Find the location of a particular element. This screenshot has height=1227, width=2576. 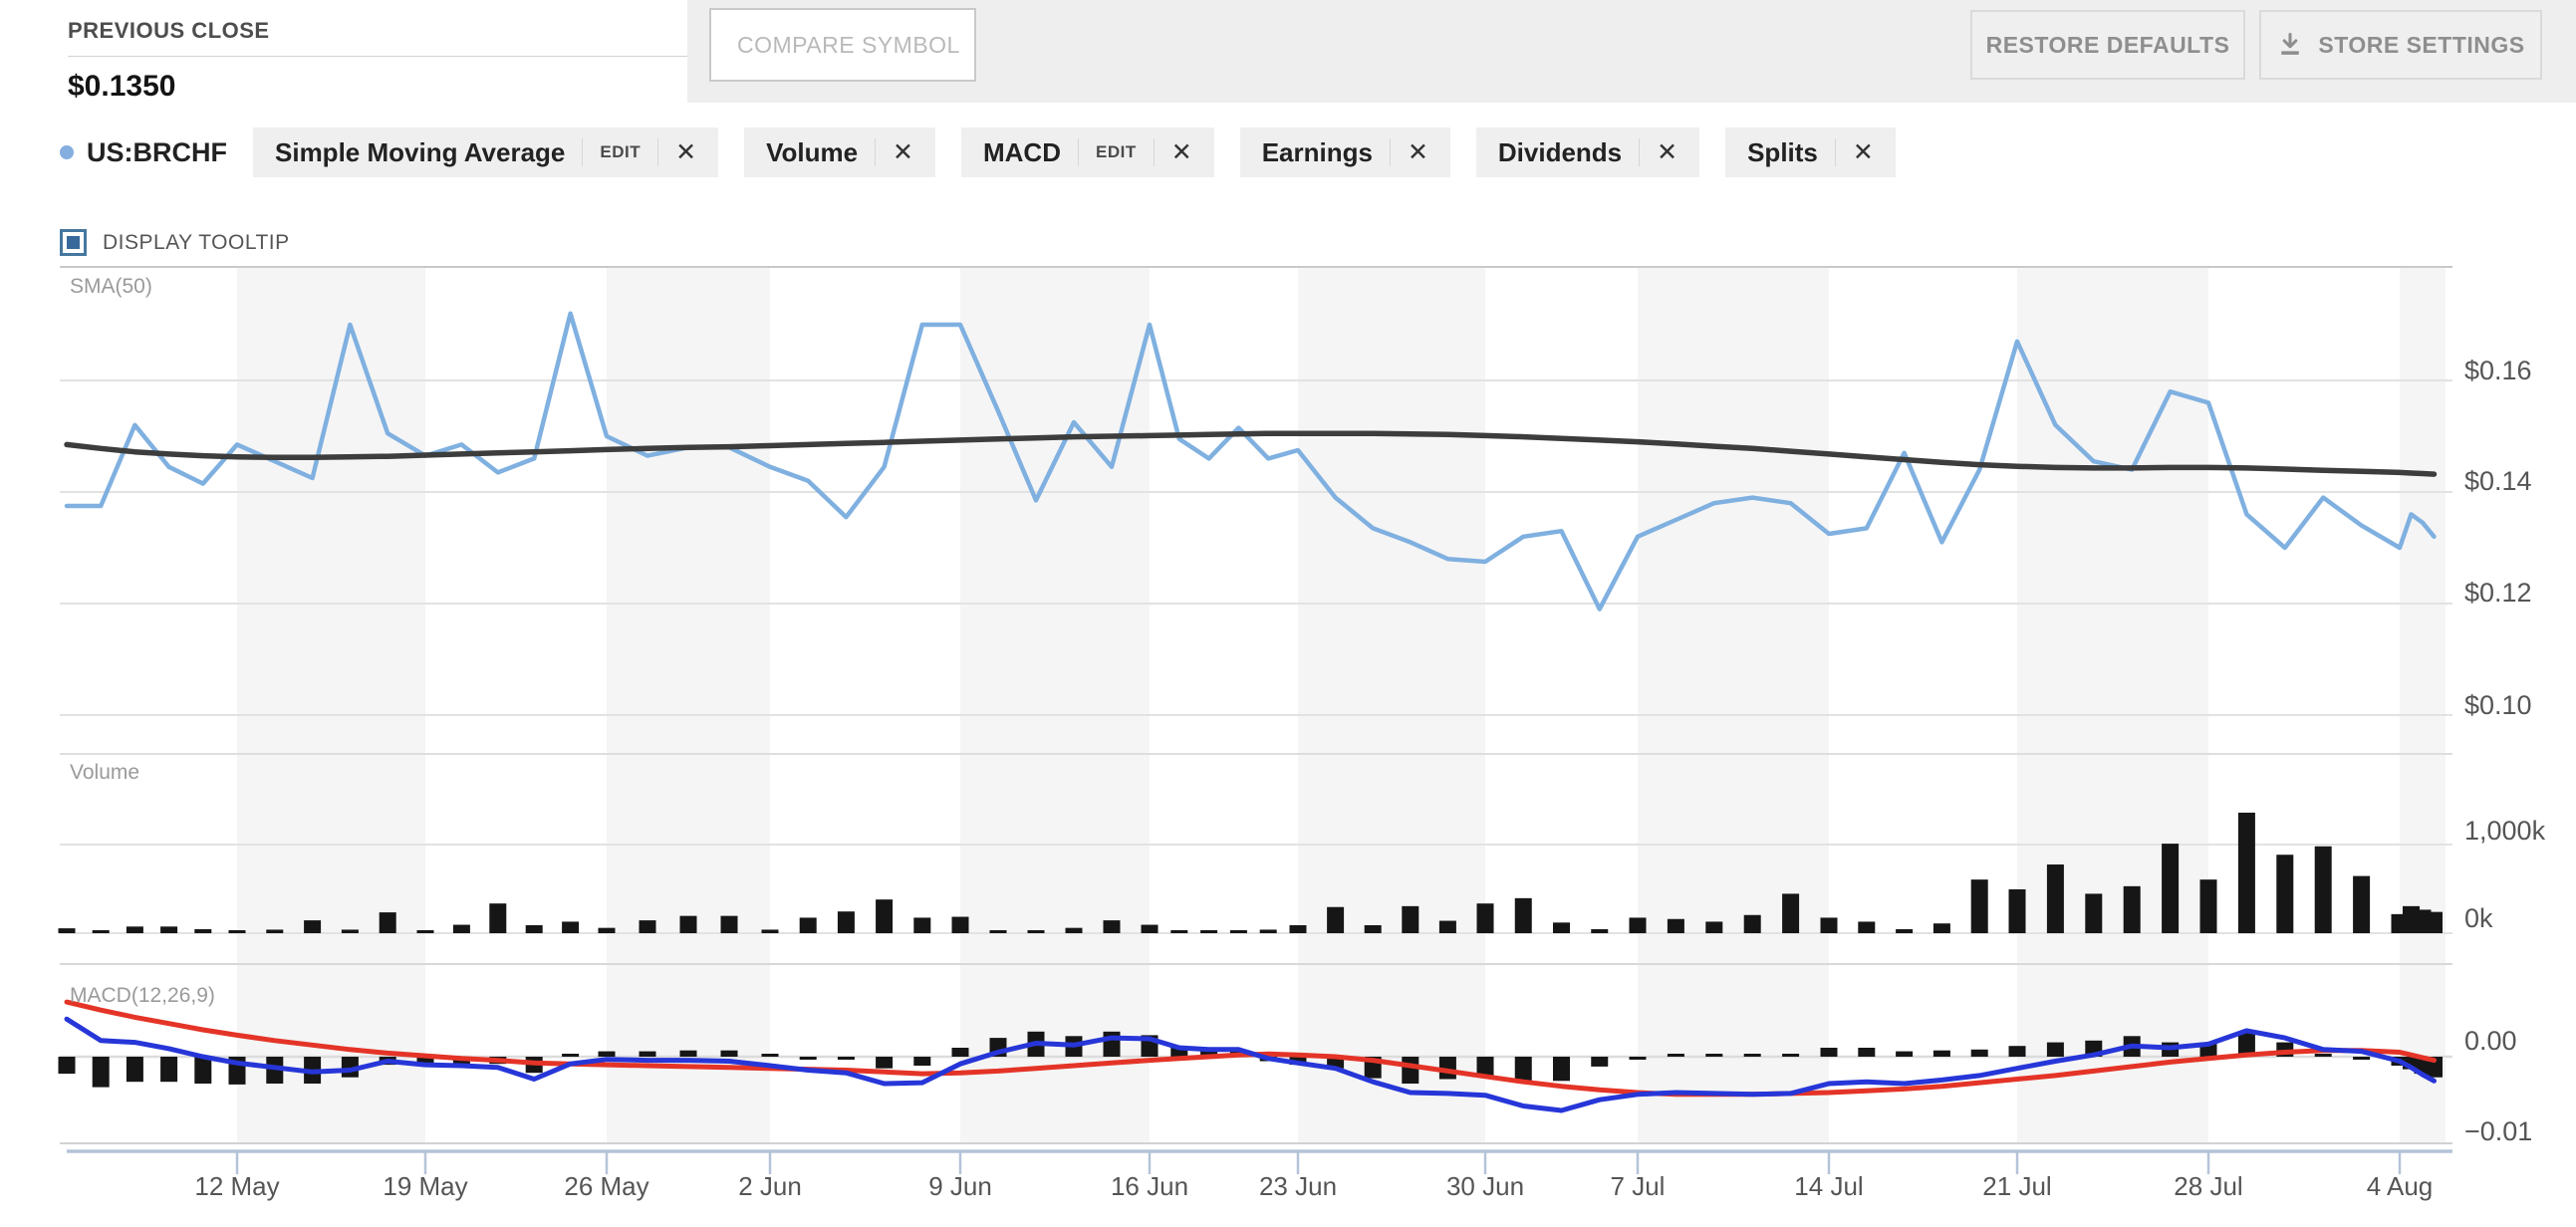

x-axis-label: 9 Jun is located at coordinates (960, 1186).